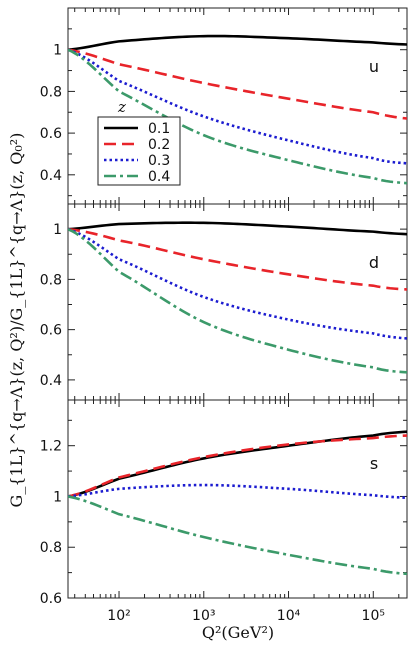 Image resolution: width=415 pixels, height=647 pixels. Describe the element at coordinates (159, 161) in the screenshot. I see `legend-label-0.3: 0.3` at that location.